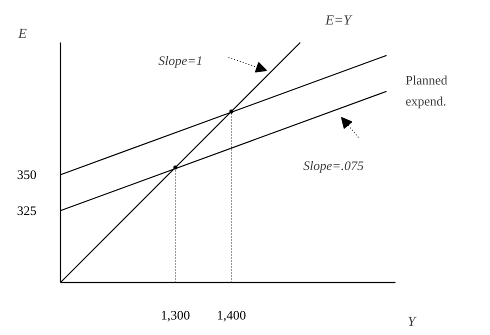  What do you see at coordinates (231, 315) in the screenshot?
I see `x-tick-label: 1,400` at bounding box center [231, 315].